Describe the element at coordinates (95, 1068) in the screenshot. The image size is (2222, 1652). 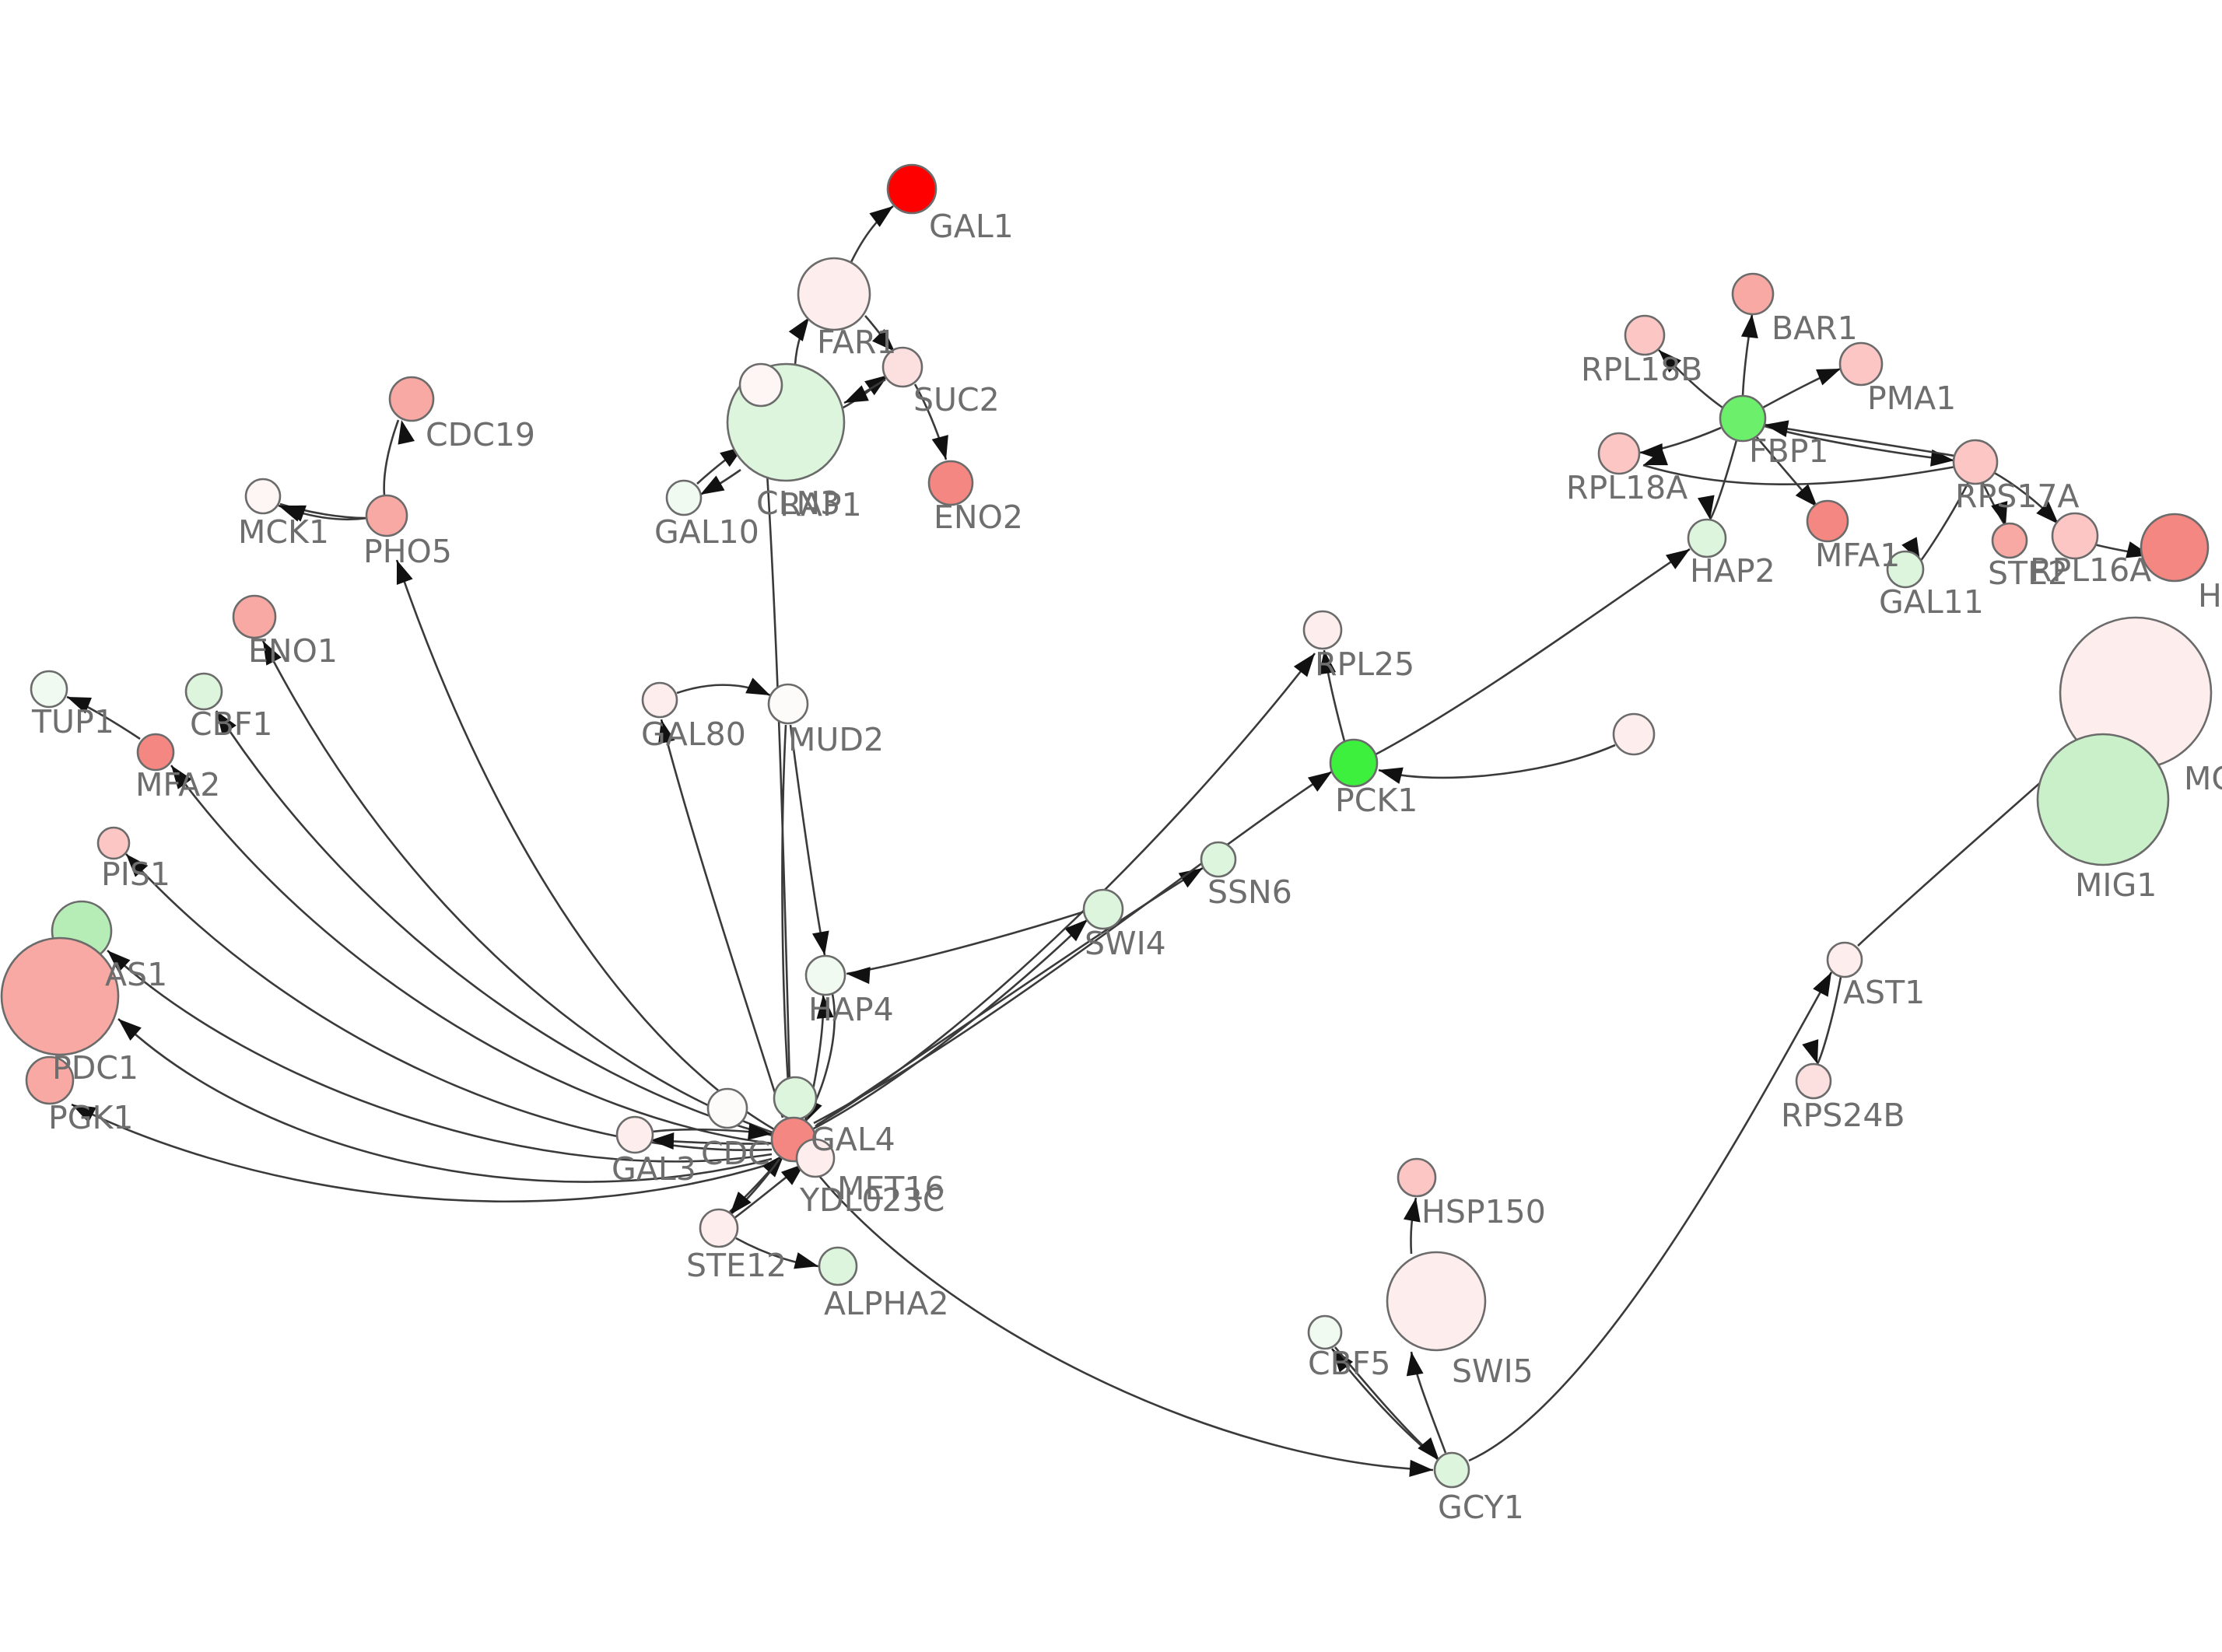
I see `node-label-pdc1: PDC1` at that location.